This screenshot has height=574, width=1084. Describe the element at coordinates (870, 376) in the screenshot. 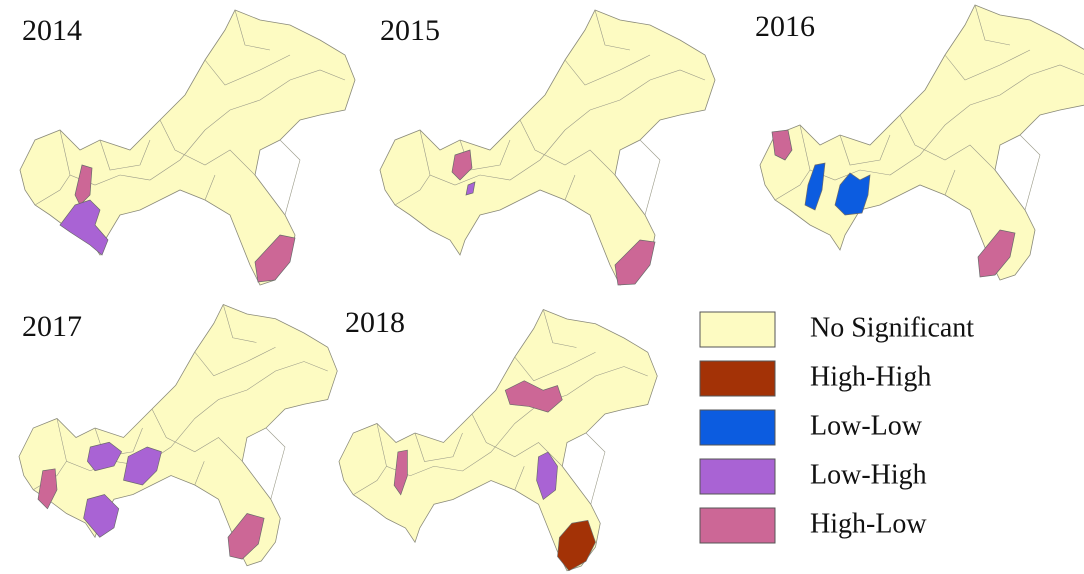

I see `legend-label: High-High` at that location.